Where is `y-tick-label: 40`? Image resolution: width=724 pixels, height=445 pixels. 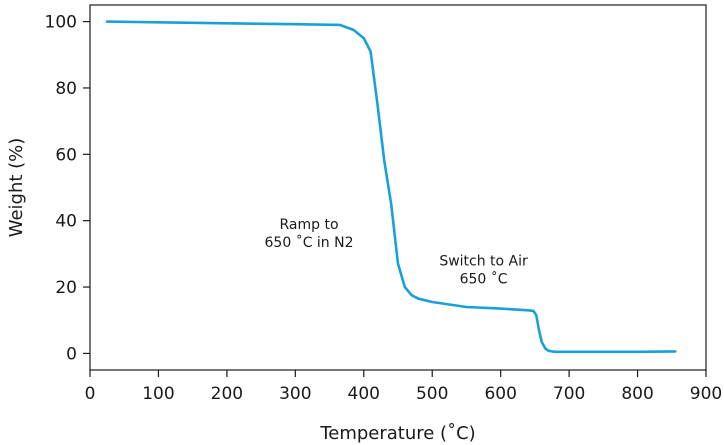 y-tick-label: 40 is located at coordinates (66, 222).